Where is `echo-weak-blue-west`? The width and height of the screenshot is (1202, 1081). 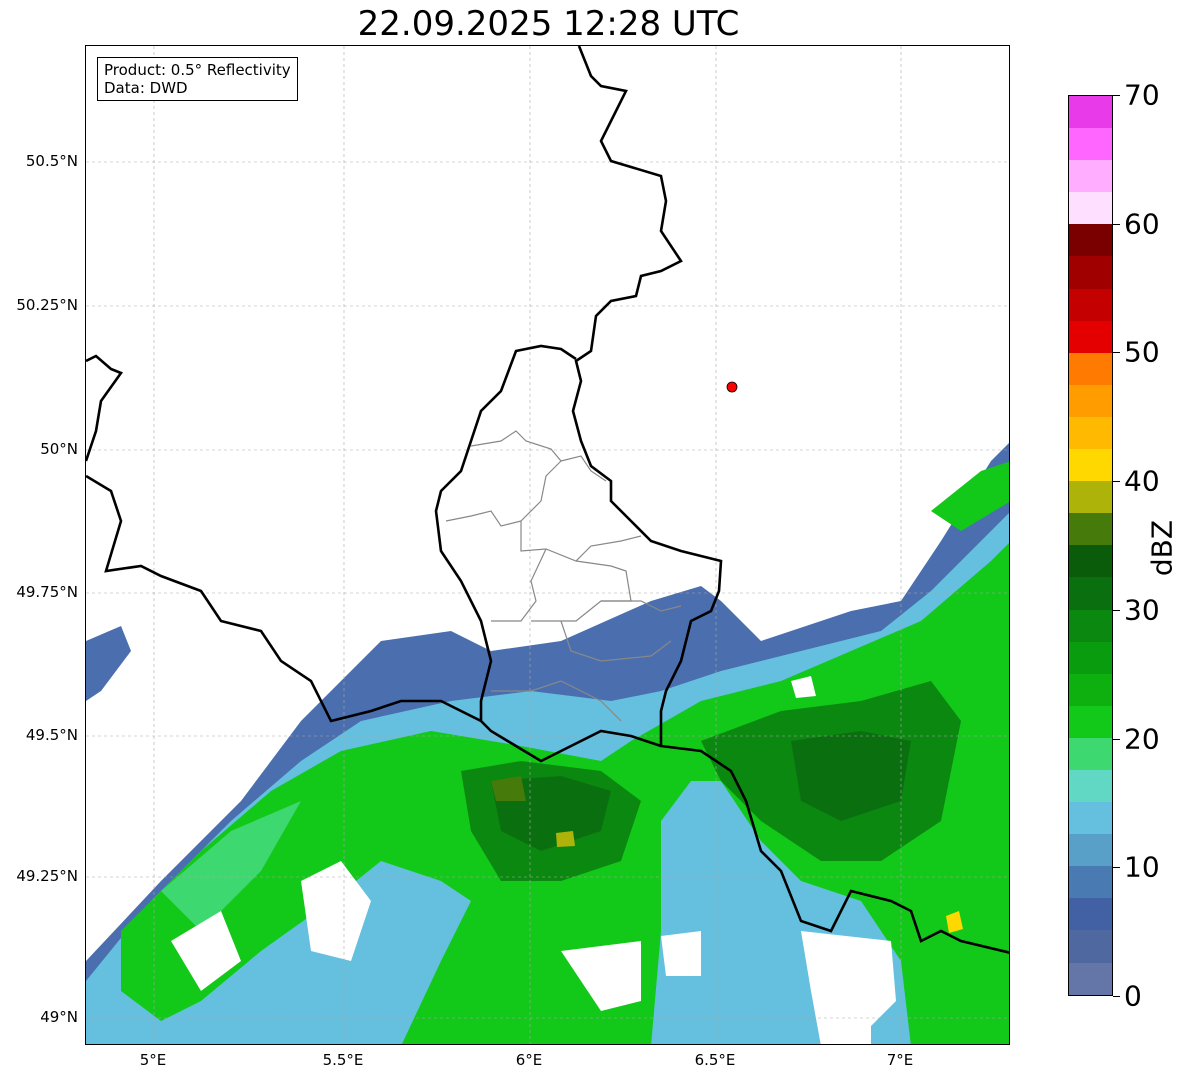 echo-weak-blue-west is located at coordinates (108, 663).